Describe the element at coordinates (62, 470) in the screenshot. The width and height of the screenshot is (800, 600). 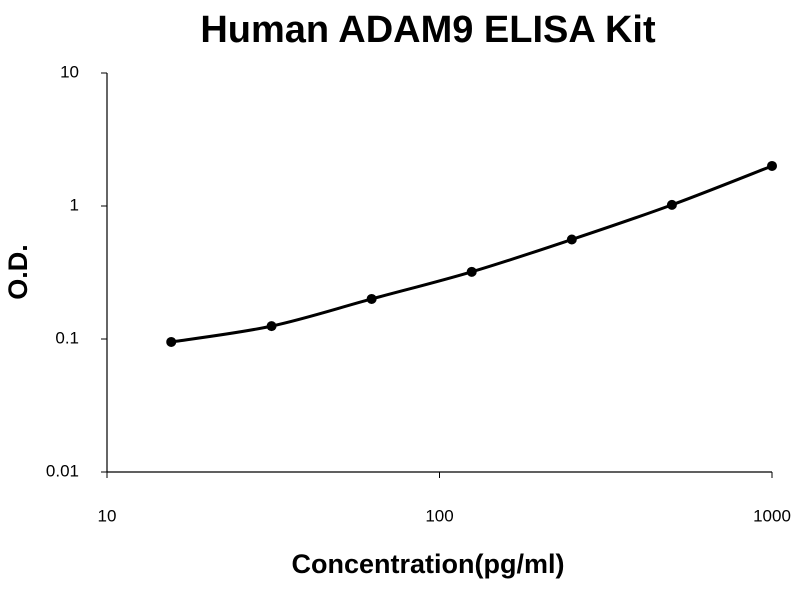
I see `y-tick-label: 0.01` at that location.